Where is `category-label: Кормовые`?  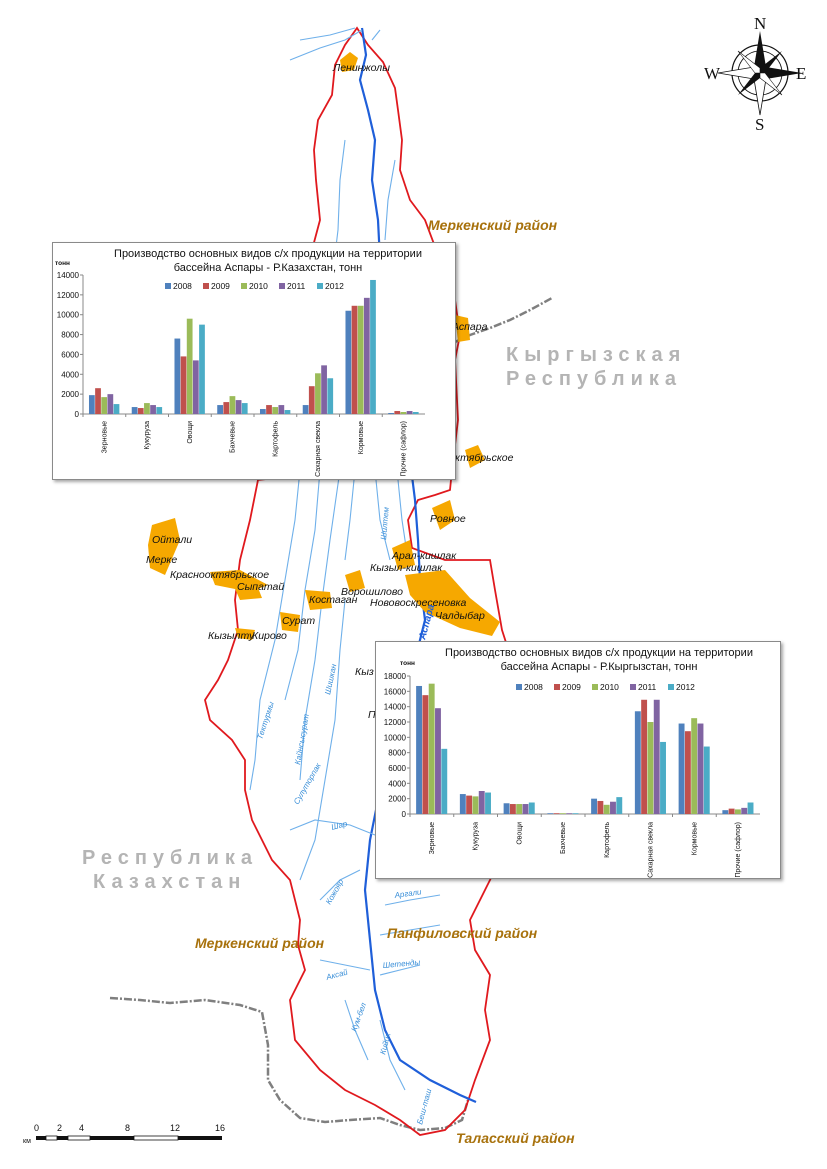 category-label: Кормовые is located at coordinates (694, 838).